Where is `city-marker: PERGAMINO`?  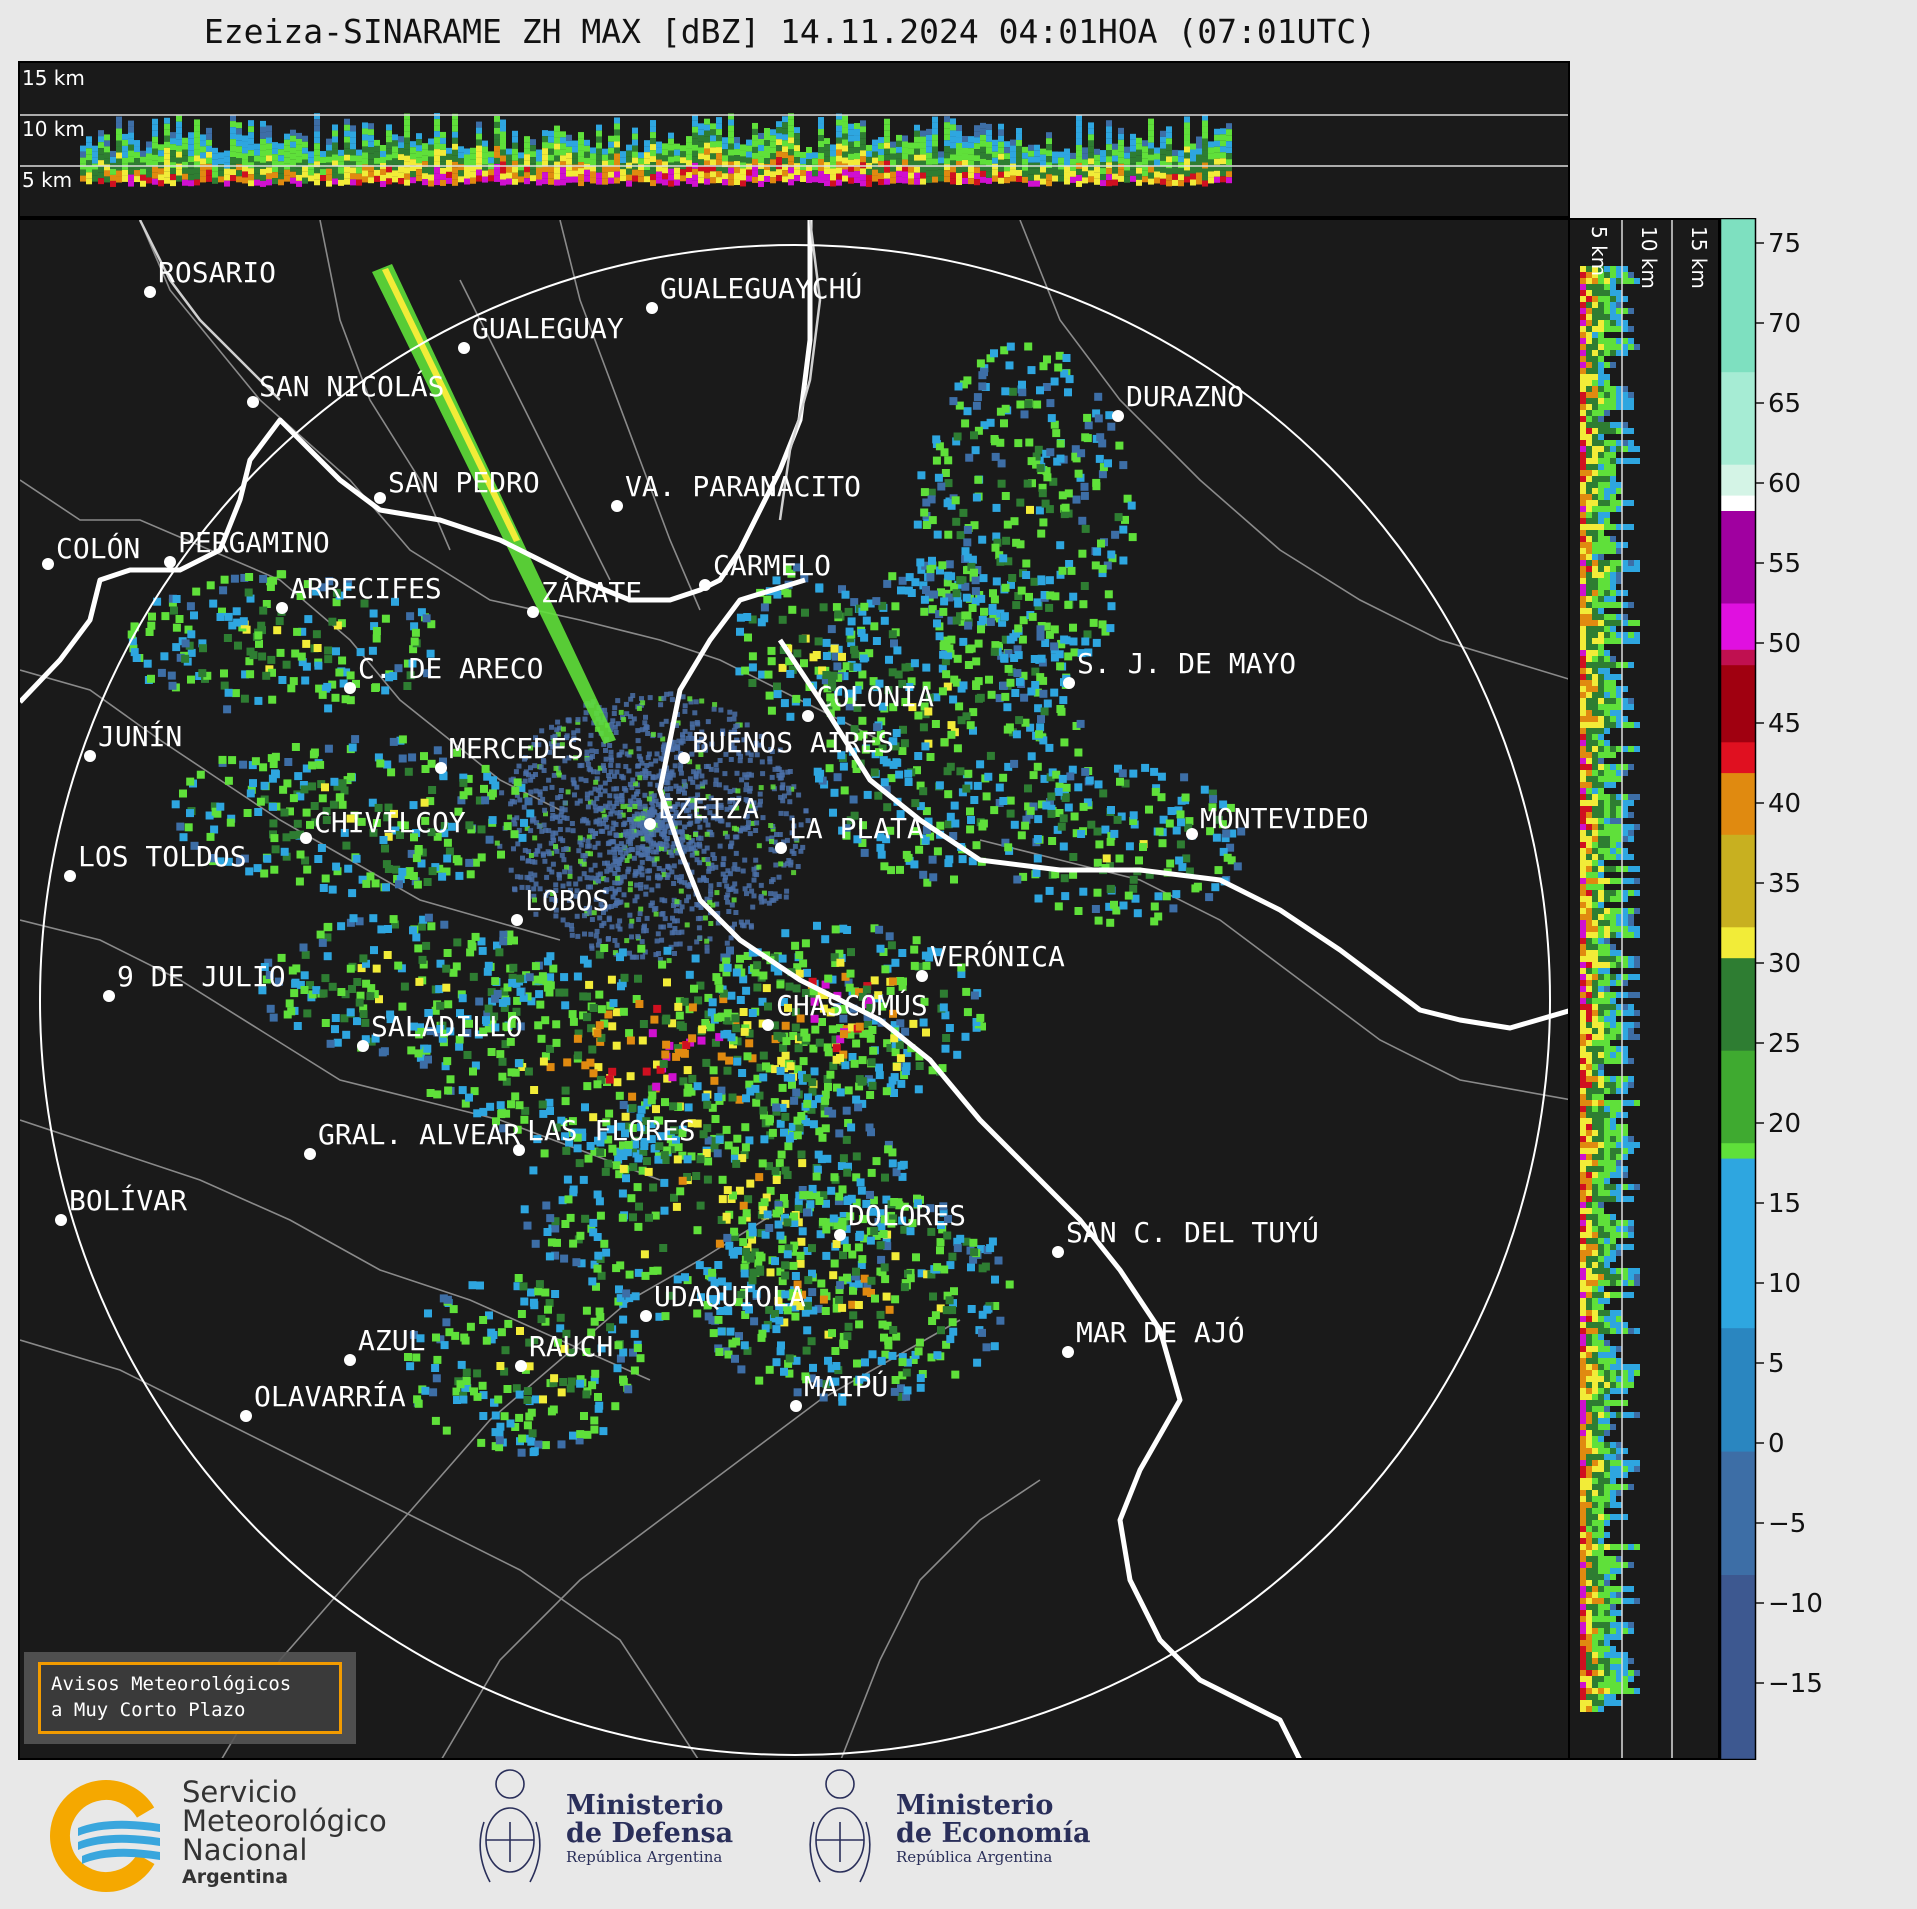
city-marker: PERGAMINO is located at coordinates (247, 547).